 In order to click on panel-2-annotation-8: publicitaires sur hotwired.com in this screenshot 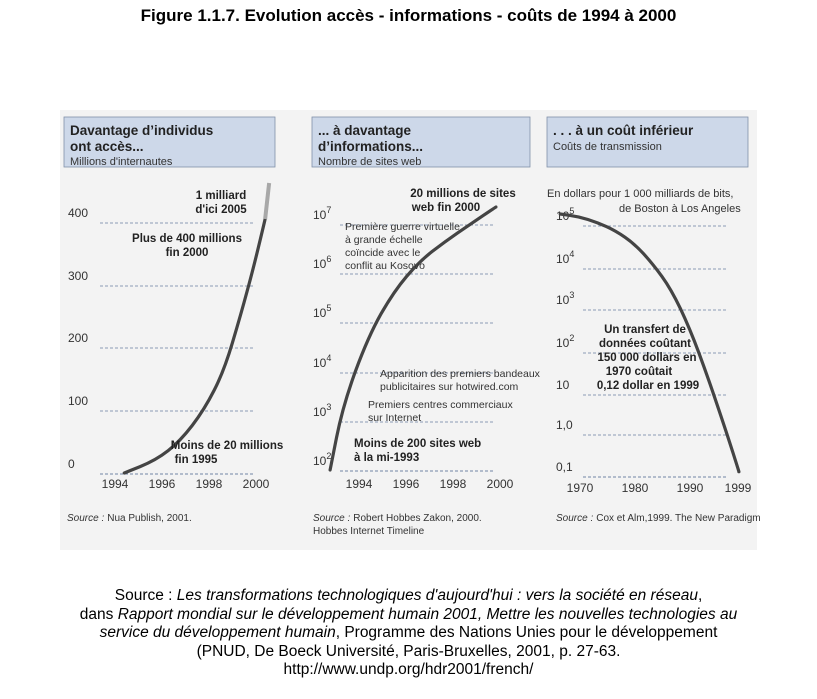, I will do `click(449, 387)`.